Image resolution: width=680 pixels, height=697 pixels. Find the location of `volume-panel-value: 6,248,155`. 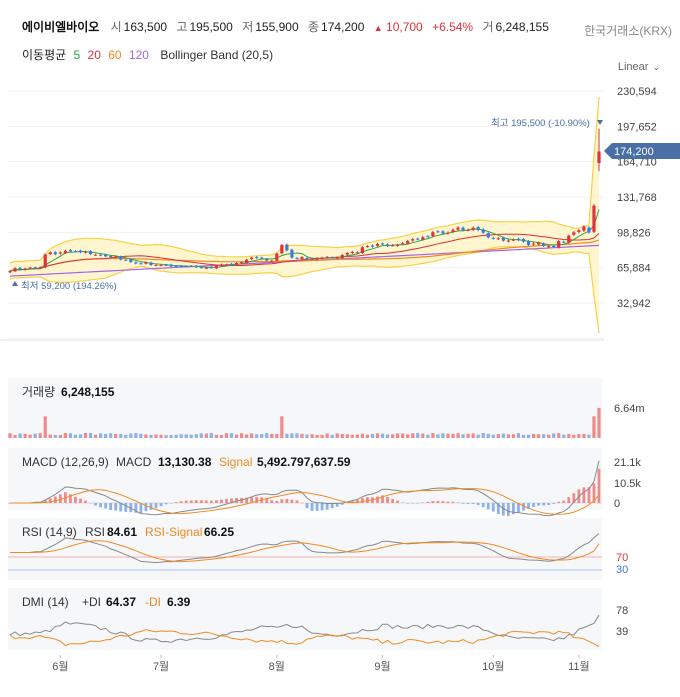

volume-panel-value: 6,248,155 is located at coordinates (88, 392).